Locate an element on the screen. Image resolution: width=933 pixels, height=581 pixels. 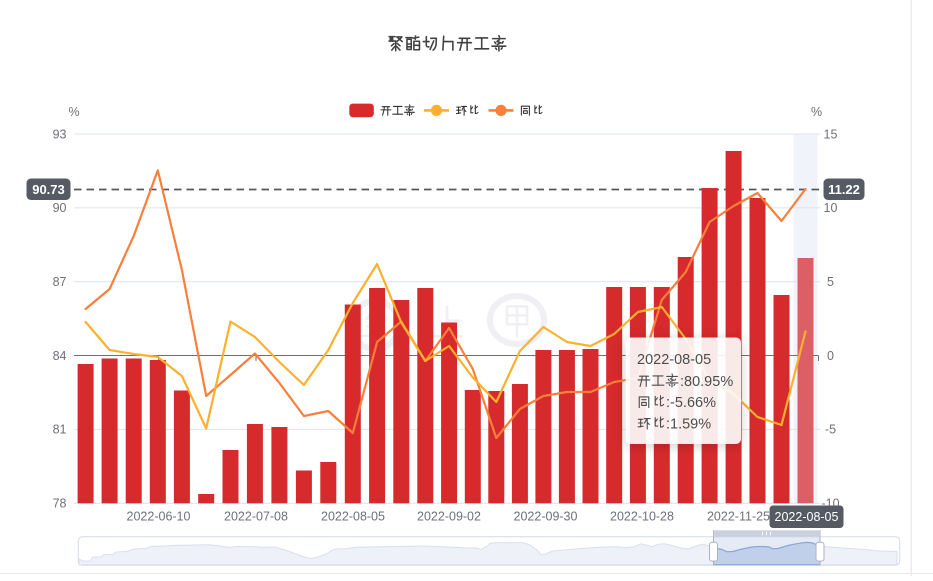
svg-text: 5 is located at coordinates (830, 282).